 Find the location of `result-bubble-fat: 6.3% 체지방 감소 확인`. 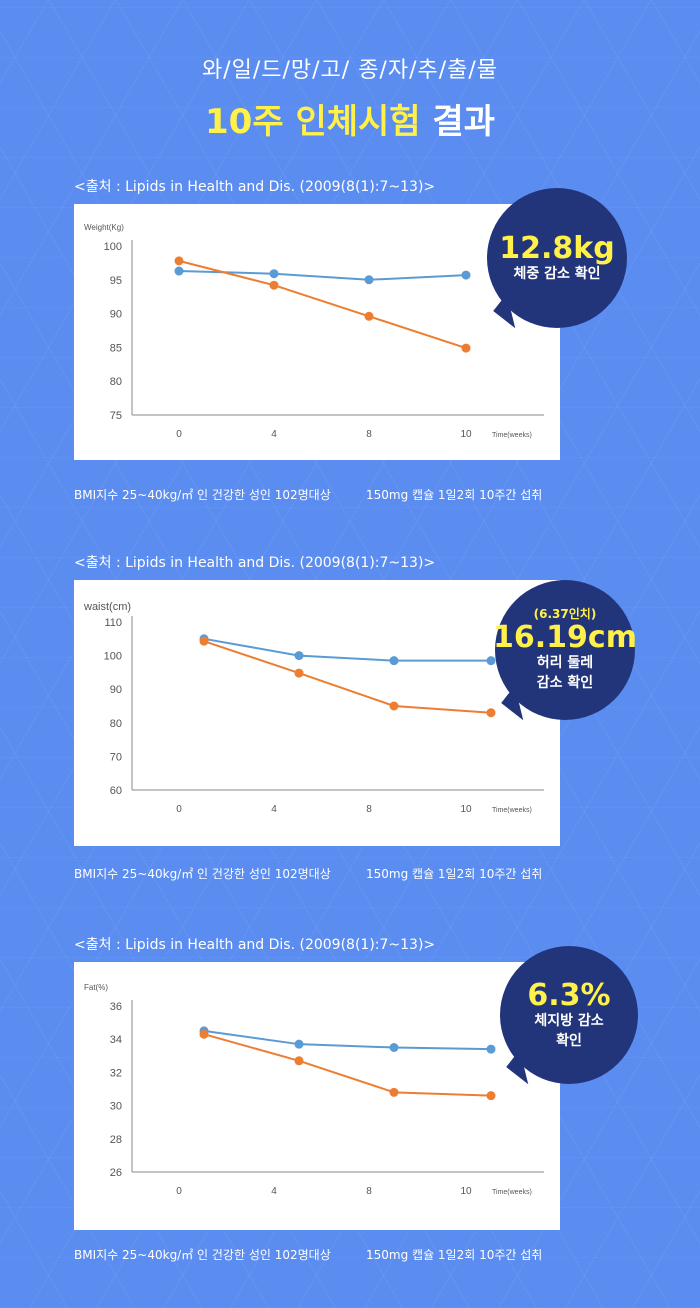

result-bubble-fat: 6.3% 체지방 감소 확인 is located at coordinates (569, 1015).